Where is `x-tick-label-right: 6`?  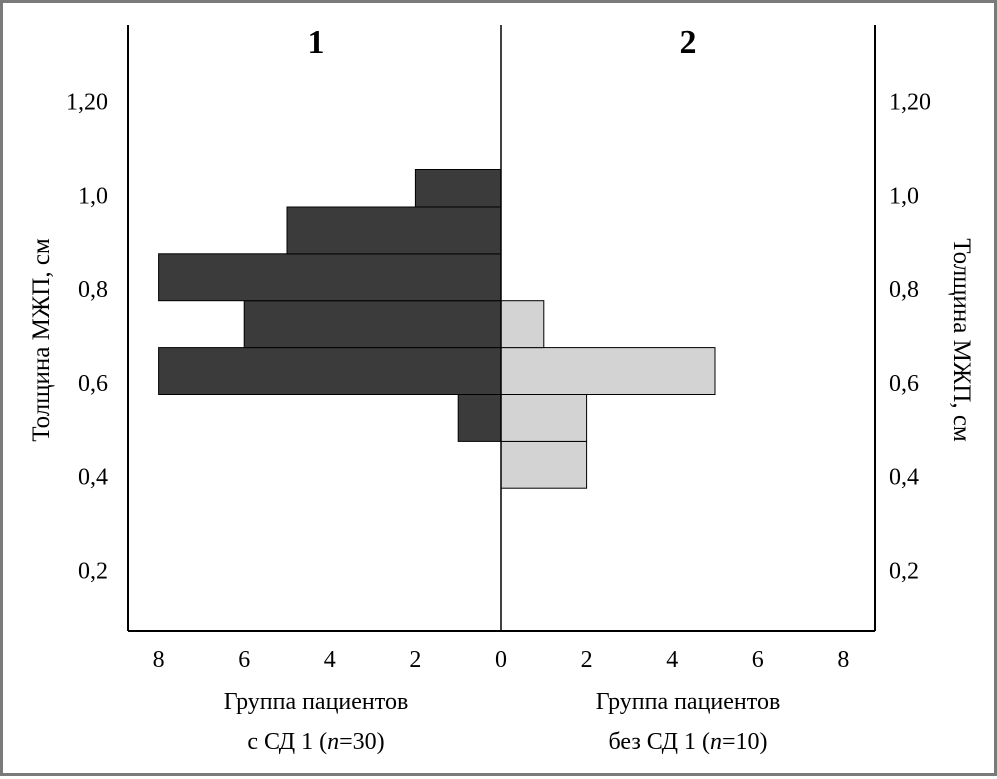
x-tick-label-right: 6 is located at coordinates (758, 660).